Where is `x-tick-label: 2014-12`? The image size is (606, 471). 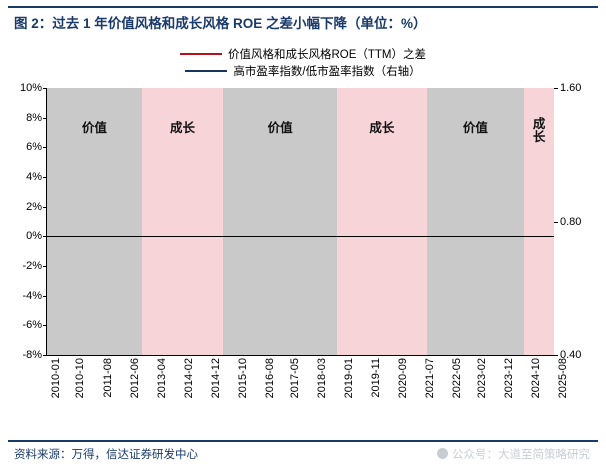
x-tick-label: 2014-12 is located at coordinates (215, 378).